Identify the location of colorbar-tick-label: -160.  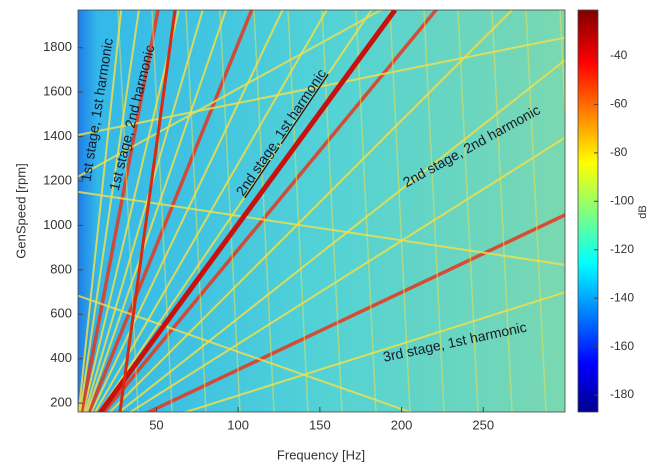
(622, 346).